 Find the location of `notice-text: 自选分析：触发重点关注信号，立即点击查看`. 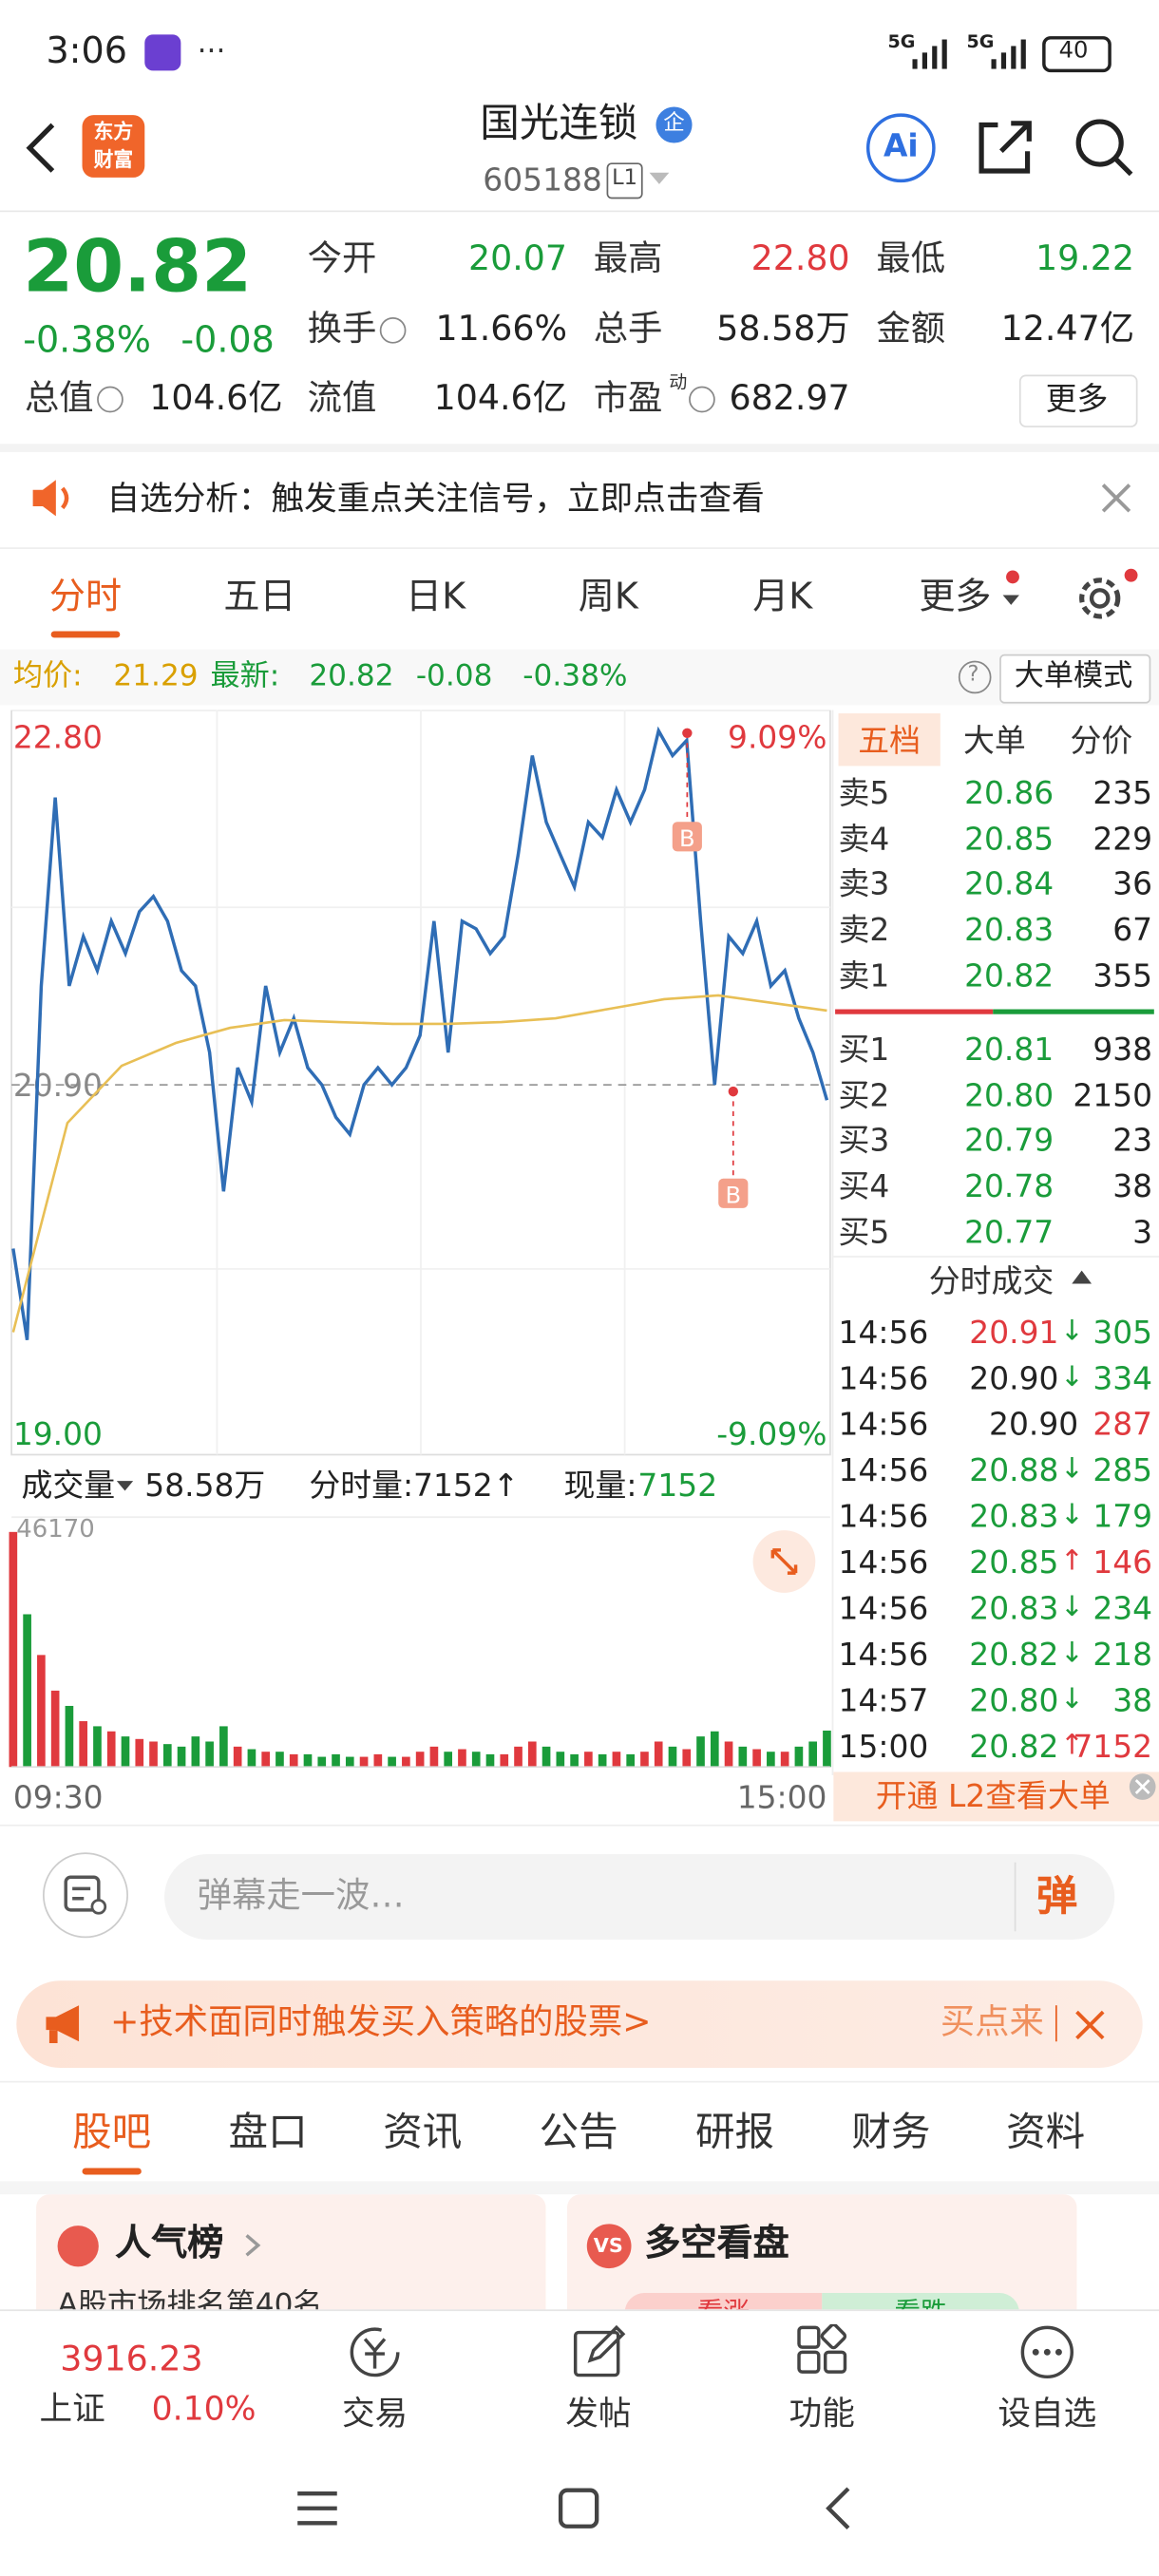

notice-text: 自选分析：触发重点关注信号，立即点击查看 is located at coordinates (435, 498).